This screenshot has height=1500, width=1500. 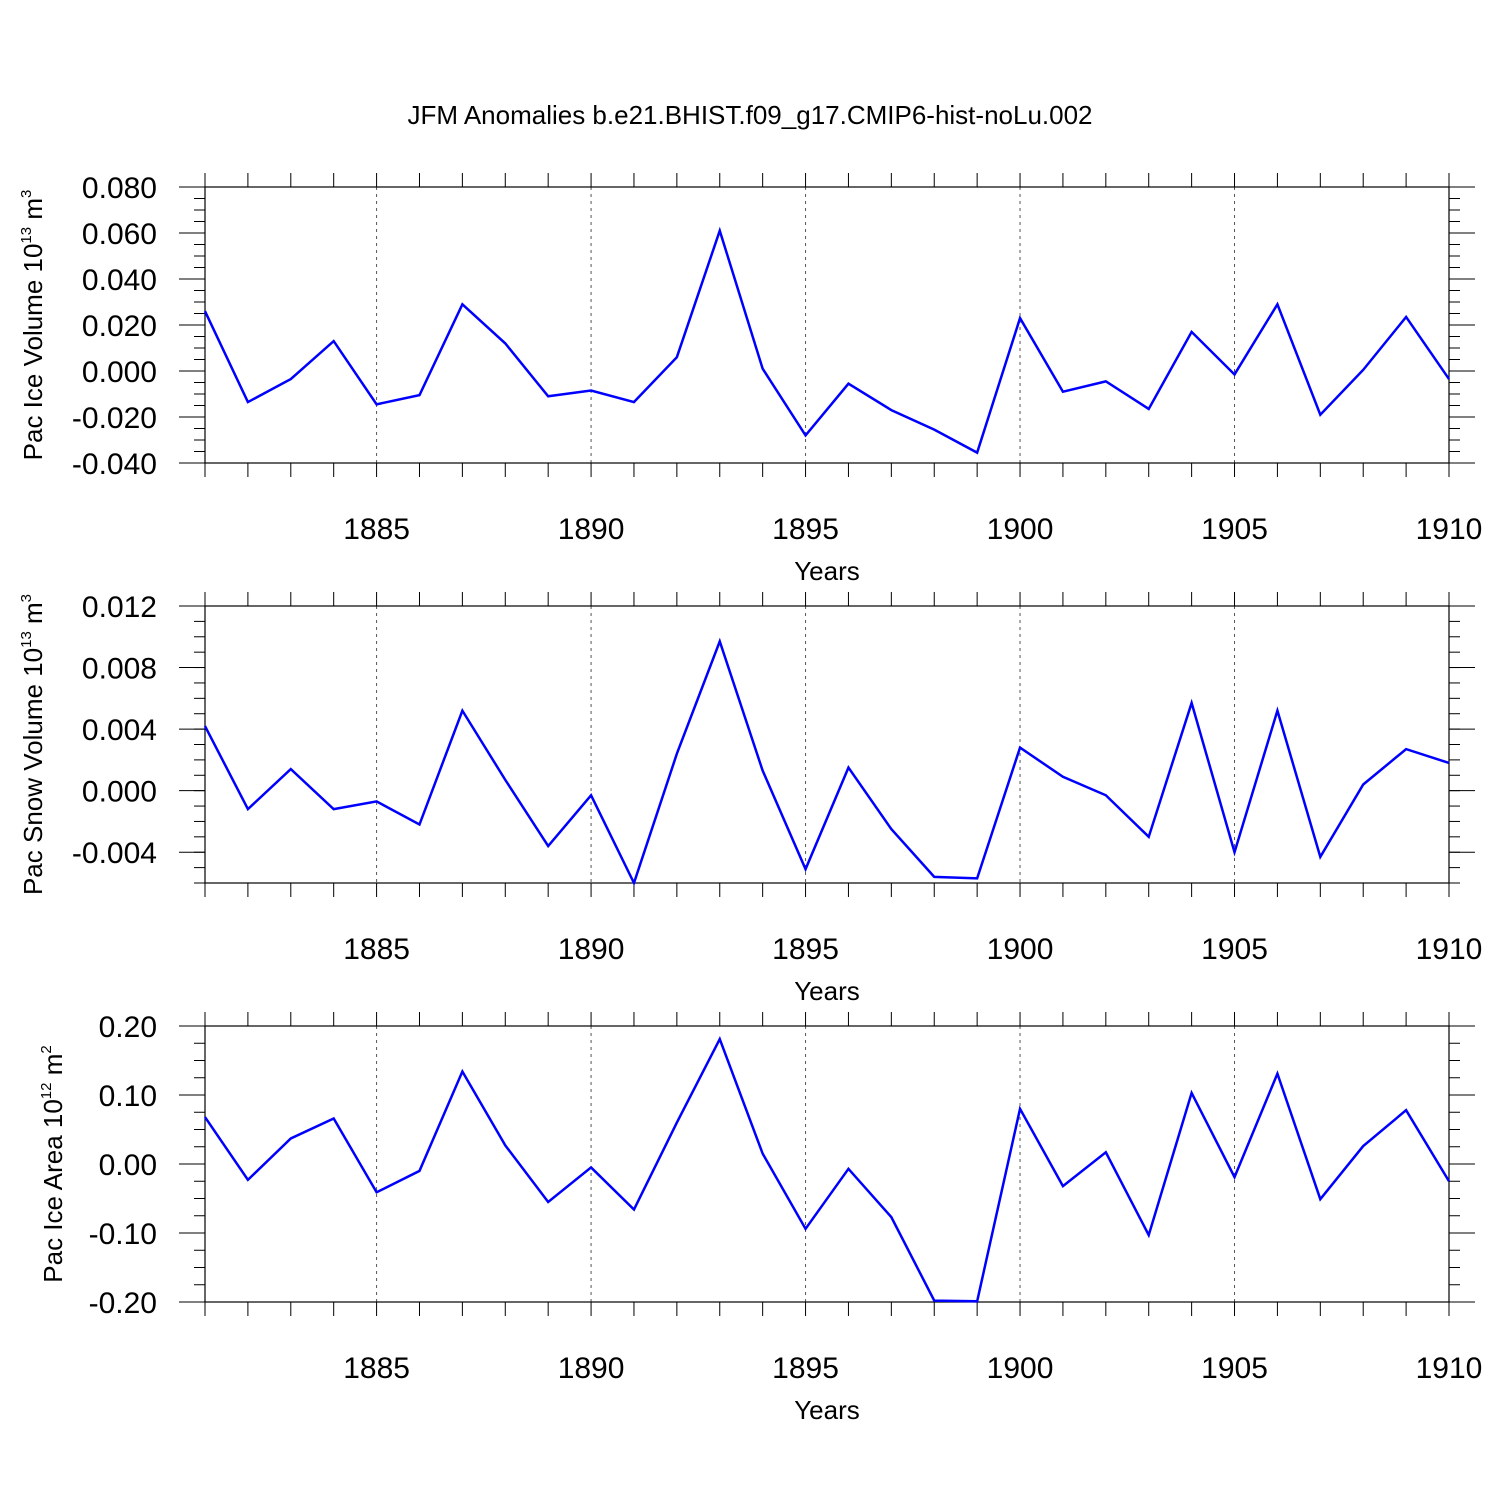 I want to click on y-tick-label: 0.020, so click(x=119, y=326).